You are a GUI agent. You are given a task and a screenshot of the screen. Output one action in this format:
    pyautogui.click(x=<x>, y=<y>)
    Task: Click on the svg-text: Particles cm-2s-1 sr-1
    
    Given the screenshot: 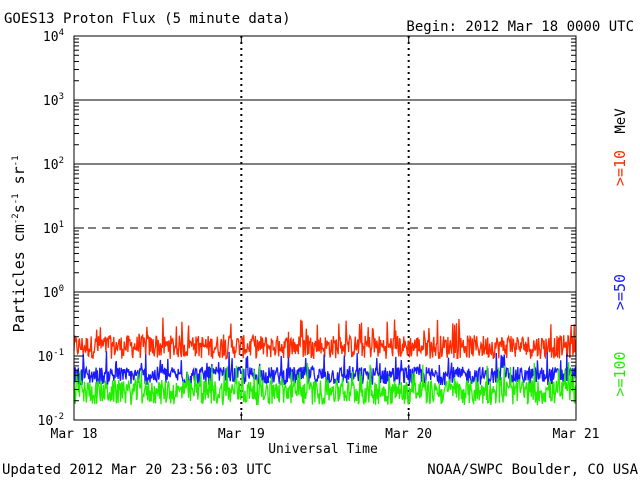 What is the action you would take?
    pyautogui.click(x=19, y=243)
    